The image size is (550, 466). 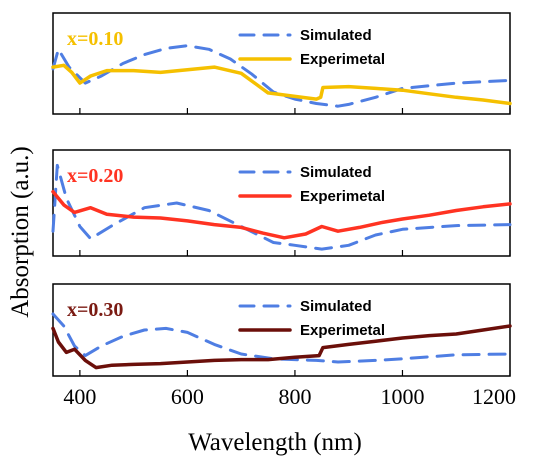 What do you see at coordinates (79, 396) in the screenshot?
I see `x-tick-label: 400` at bounding box center [79, 396].